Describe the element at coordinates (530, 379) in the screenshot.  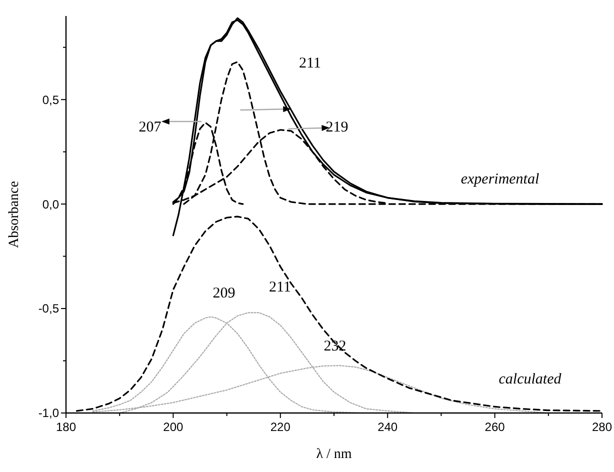
I see `annotation: calculated` at that location.